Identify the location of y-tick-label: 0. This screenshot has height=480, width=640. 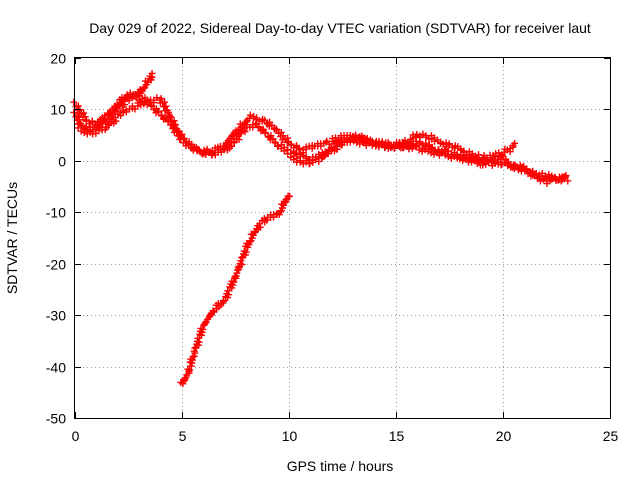
(62, 162).